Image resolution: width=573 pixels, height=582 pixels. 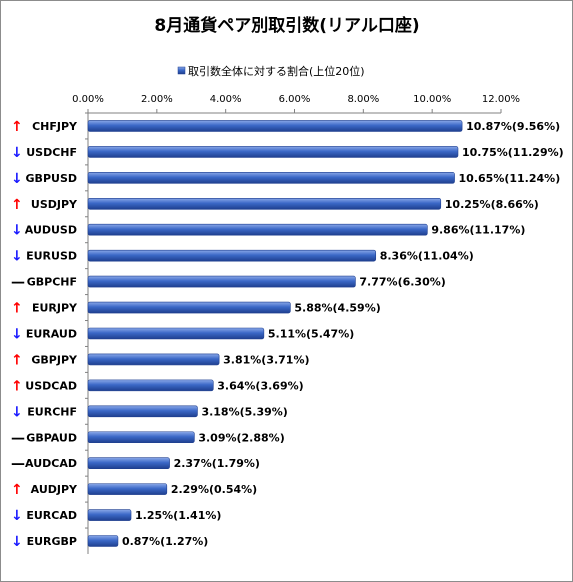 What do you see at coordinates (432, 99) in the screenshot?
I see `x-tick-label: 10.00%` at bounding box center [432, 99].